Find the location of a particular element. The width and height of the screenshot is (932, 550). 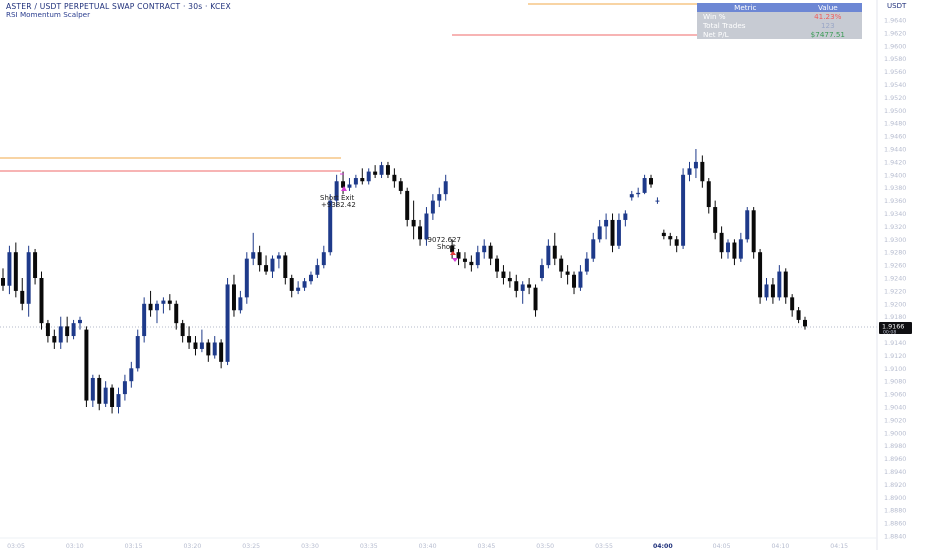

metric-value: 123 is located at coordinates (827, 25).